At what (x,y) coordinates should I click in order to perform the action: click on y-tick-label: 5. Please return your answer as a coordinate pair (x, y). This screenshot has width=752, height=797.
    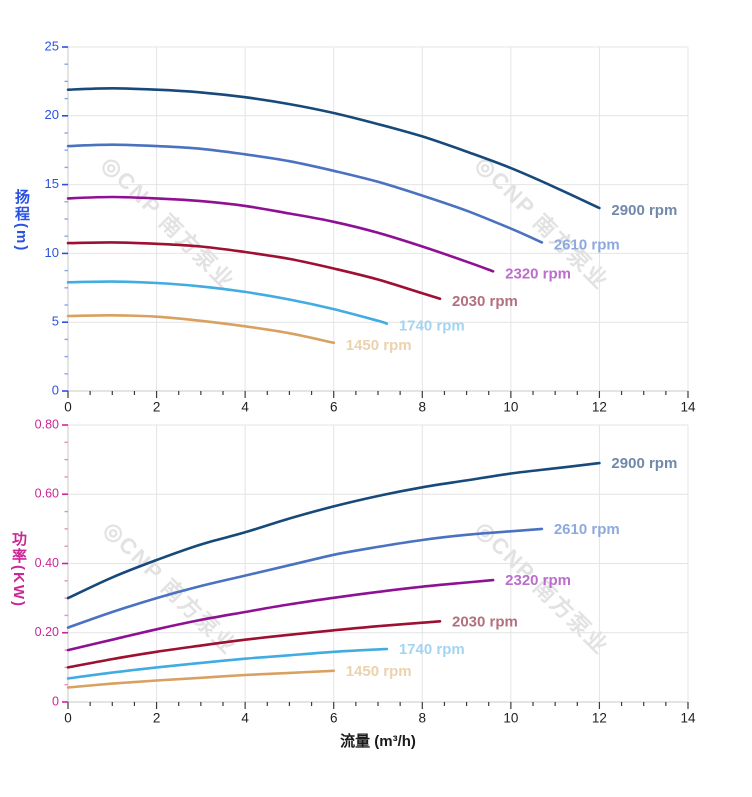
    Looking at the image, I should click on (55, 321).